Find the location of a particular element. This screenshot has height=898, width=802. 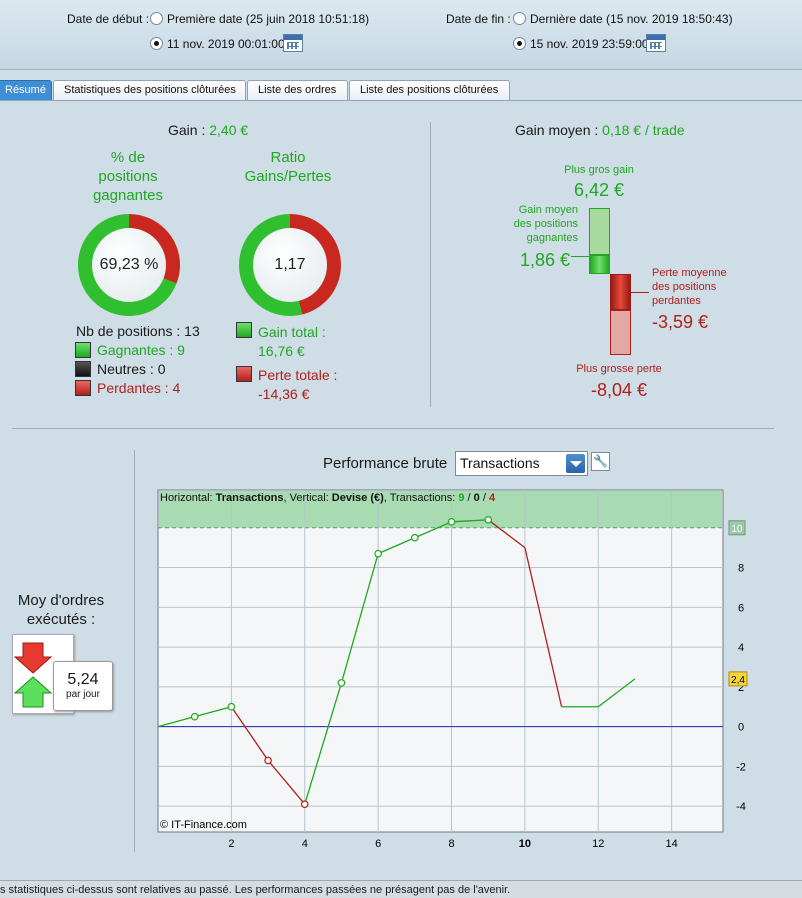

loss-total: Perte totale : -14,36 € is located at coordinates (297, 385).